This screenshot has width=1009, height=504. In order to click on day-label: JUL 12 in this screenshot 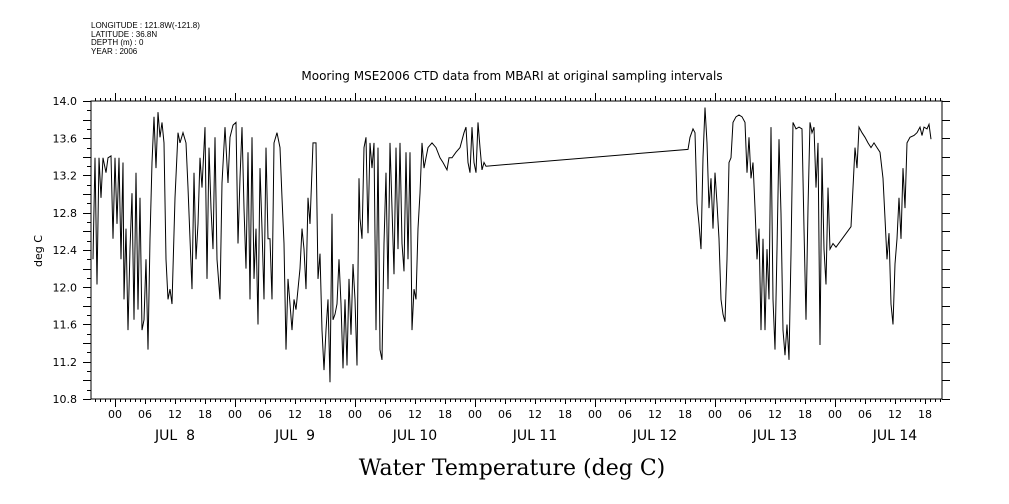, I will do `click(654, 436)`.